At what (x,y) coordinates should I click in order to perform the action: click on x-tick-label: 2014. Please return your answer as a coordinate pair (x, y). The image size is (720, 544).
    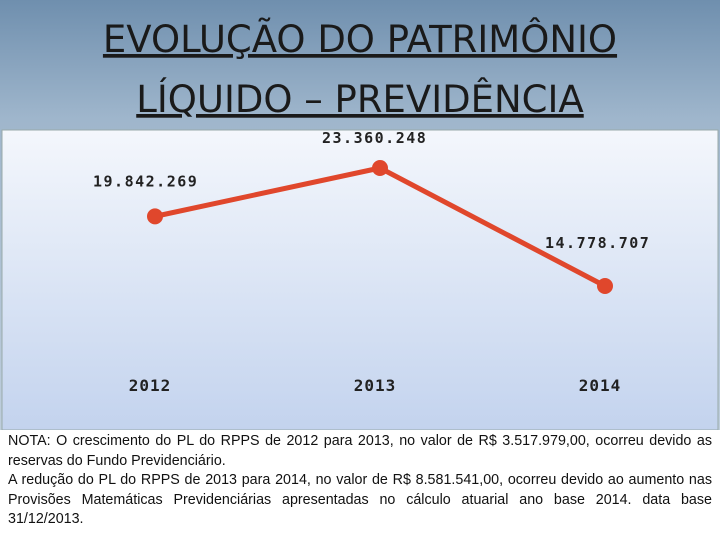
    Looking at the image, I should click on (600, 385).